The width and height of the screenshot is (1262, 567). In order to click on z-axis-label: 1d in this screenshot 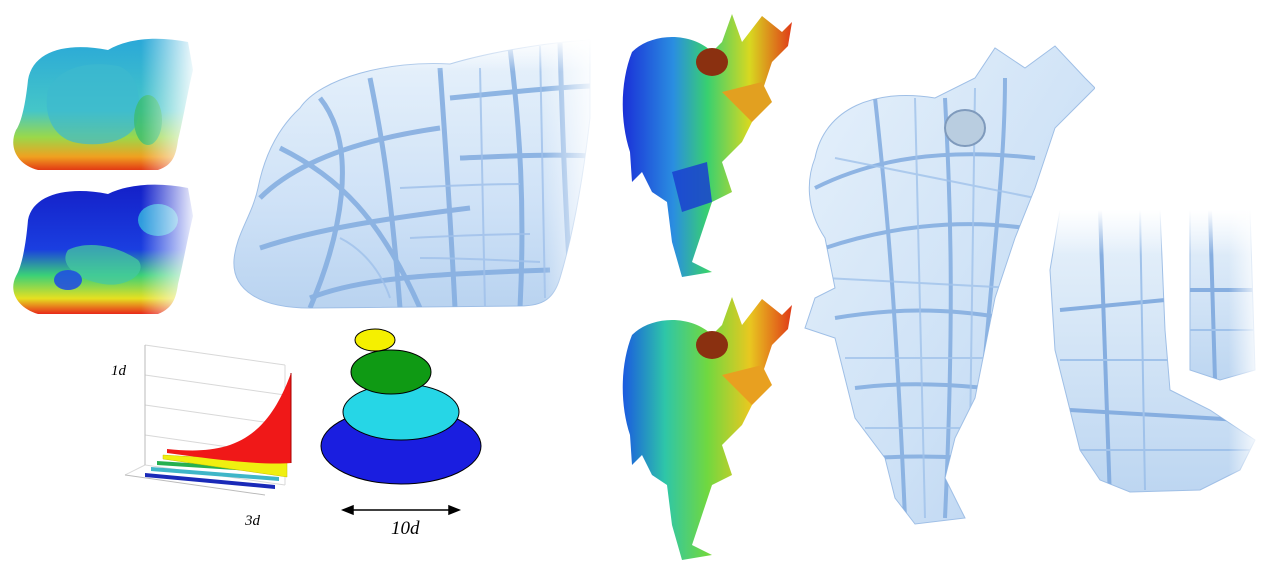, I will do `click(118, 371)`.